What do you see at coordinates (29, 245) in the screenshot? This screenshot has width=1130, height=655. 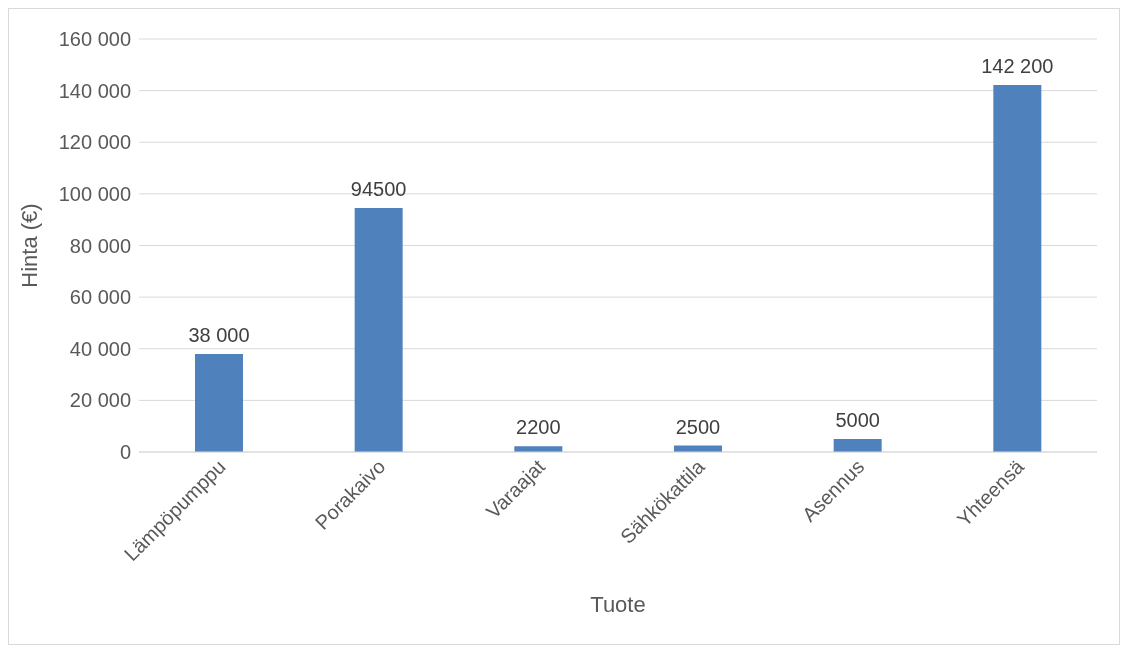 I see `y-axis-title: Hinta (€)` at bounding box center [29, 245].